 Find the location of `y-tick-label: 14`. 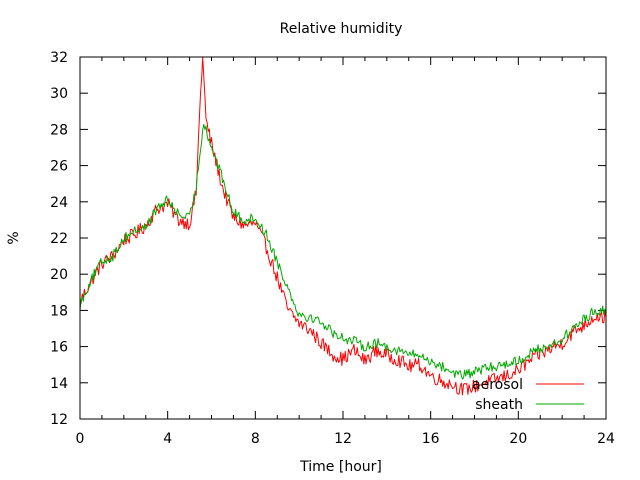

y-tick-label: 14 is located at coordinates (59, 384).